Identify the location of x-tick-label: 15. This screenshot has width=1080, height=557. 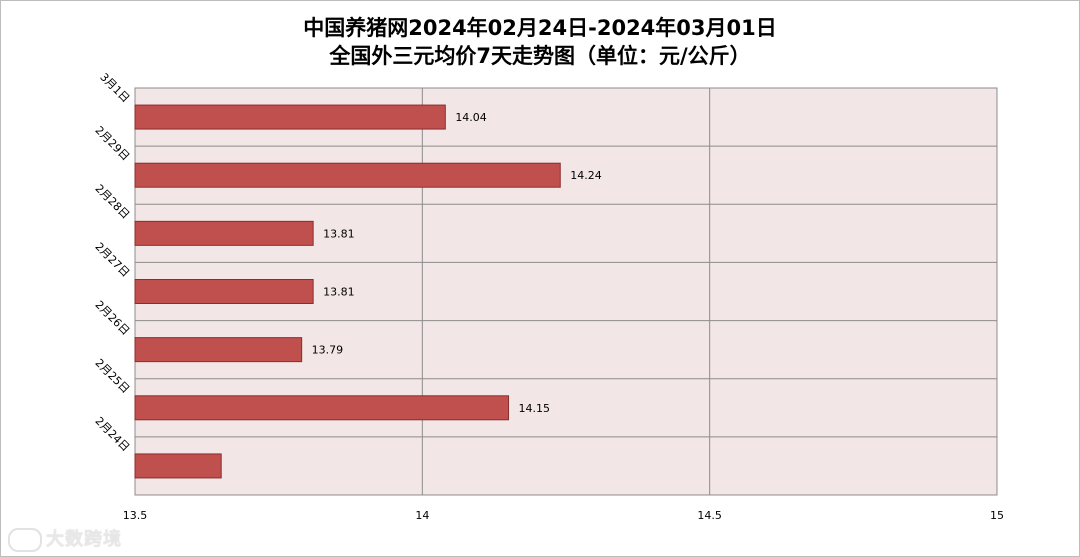
(997, 515).